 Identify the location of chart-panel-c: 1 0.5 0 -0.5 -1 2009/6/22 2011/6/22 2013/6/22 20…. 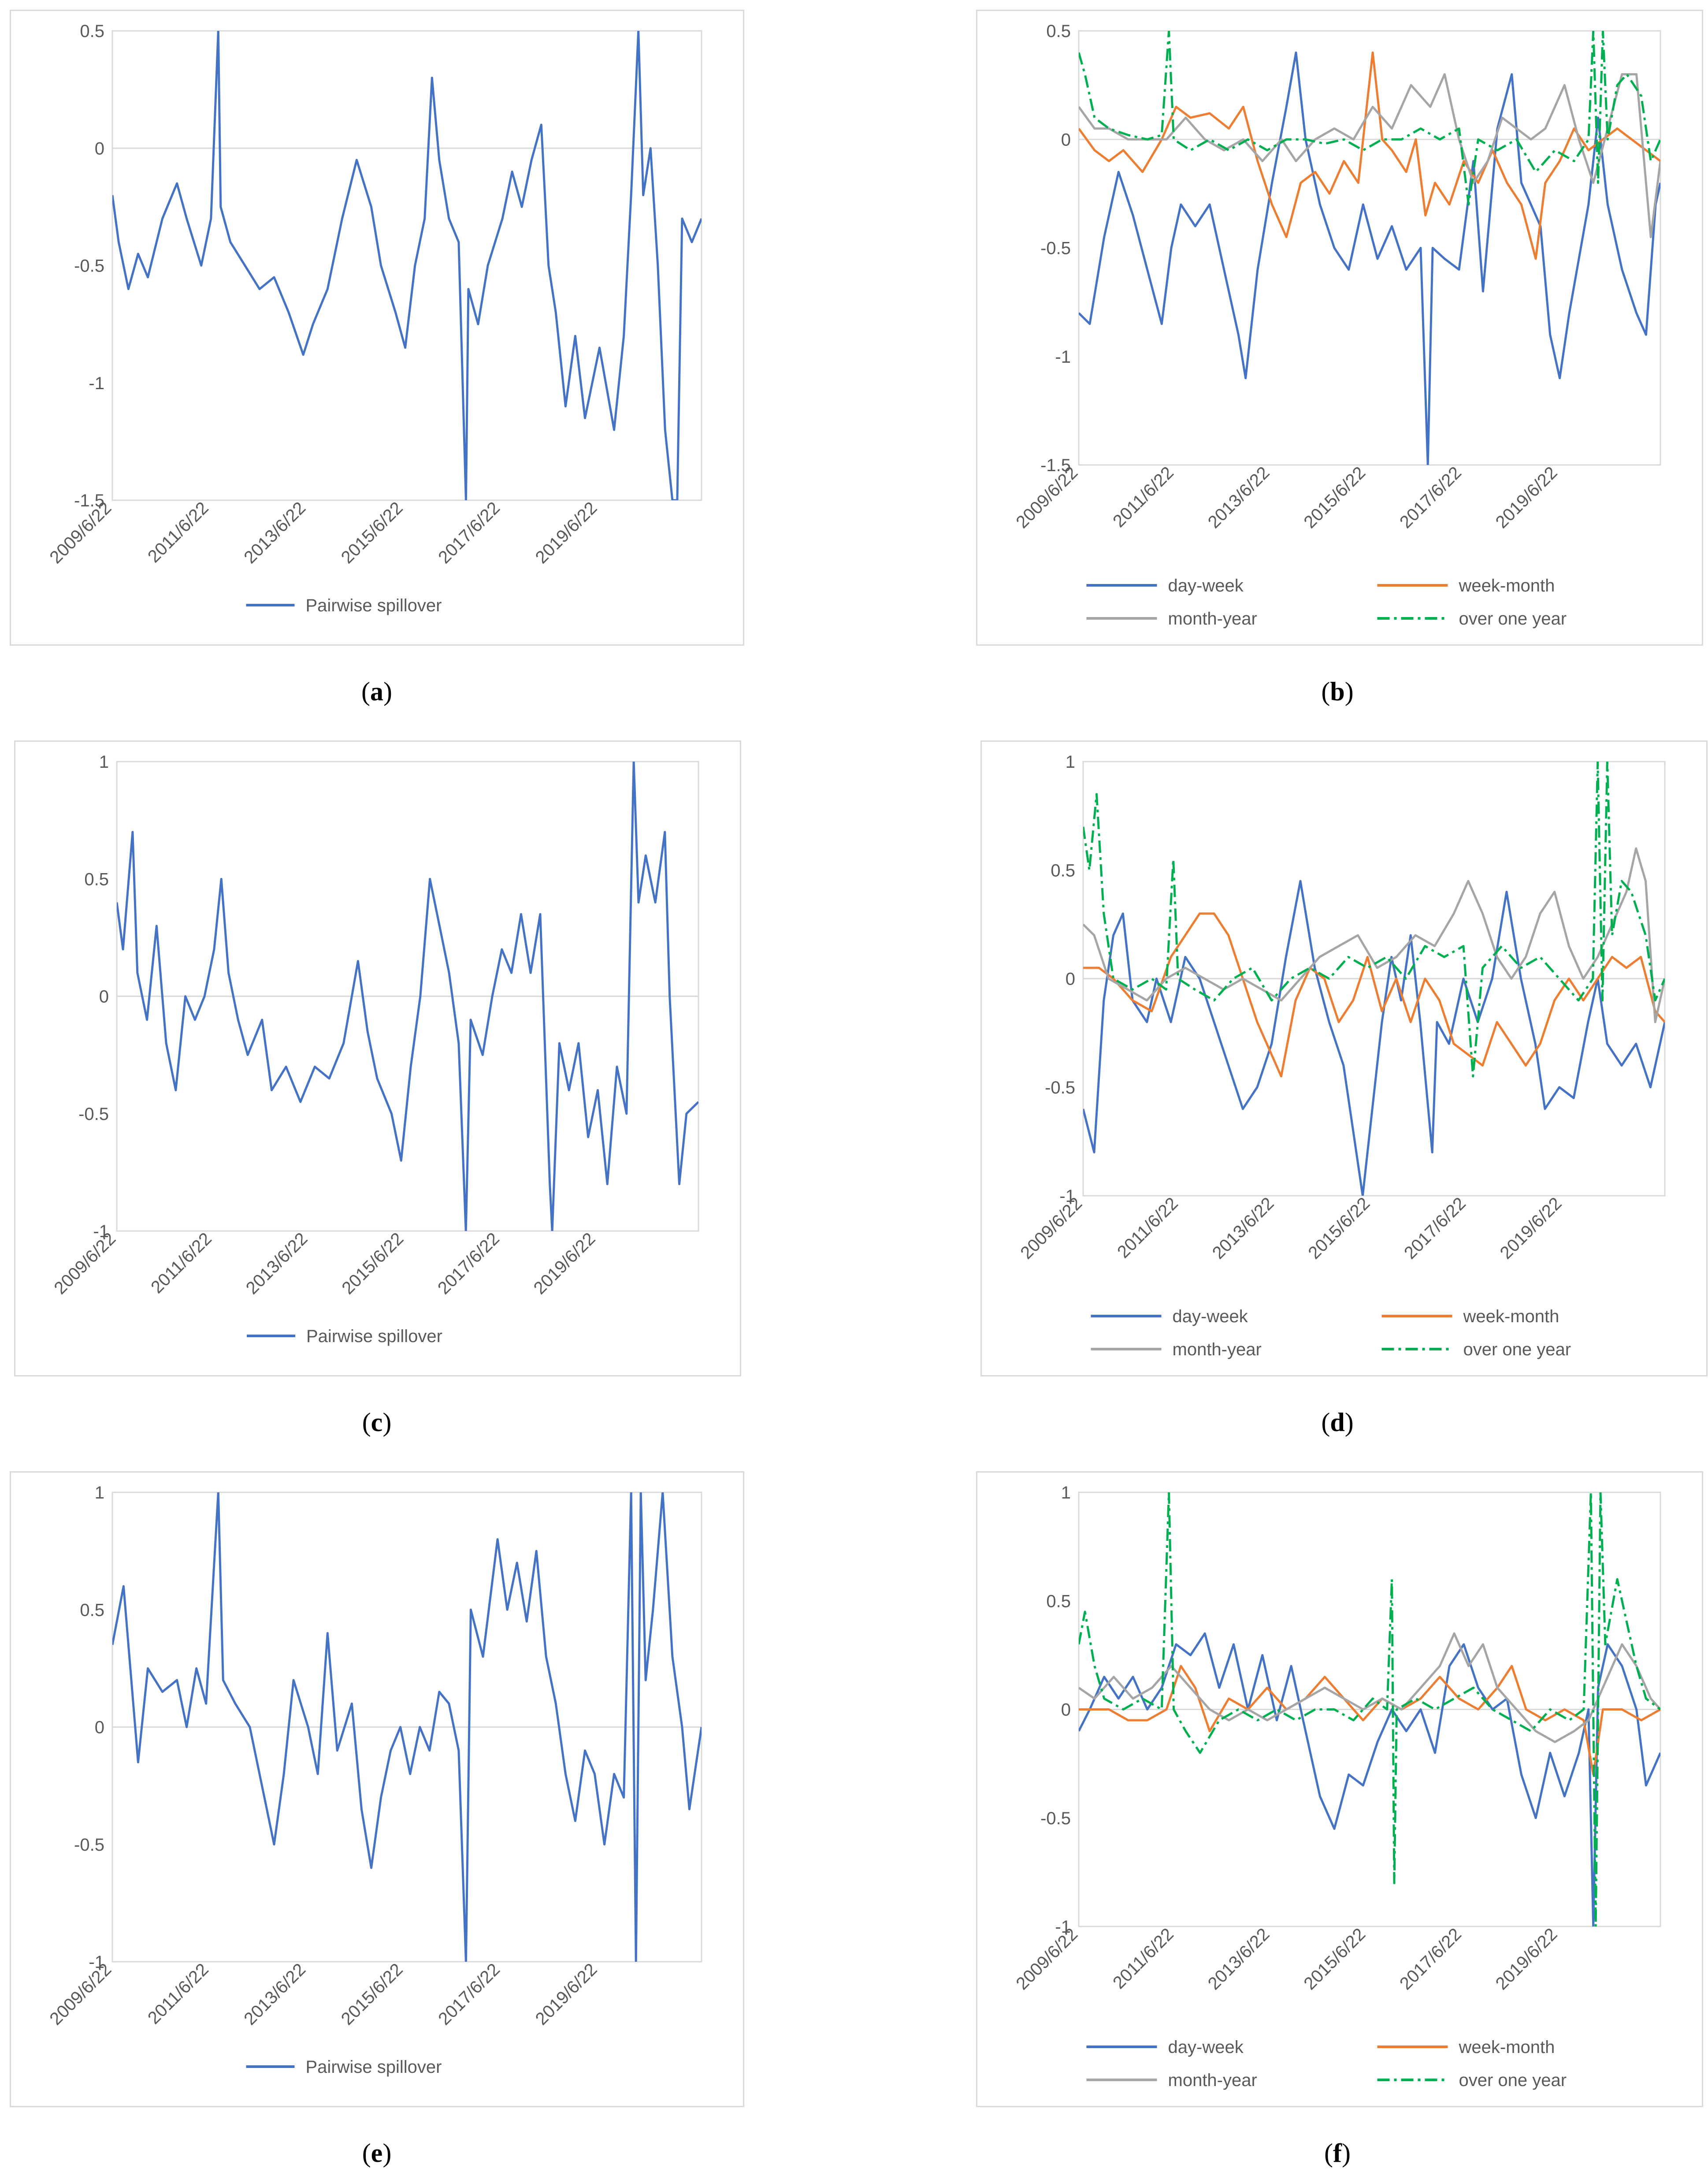
(377, 1058).